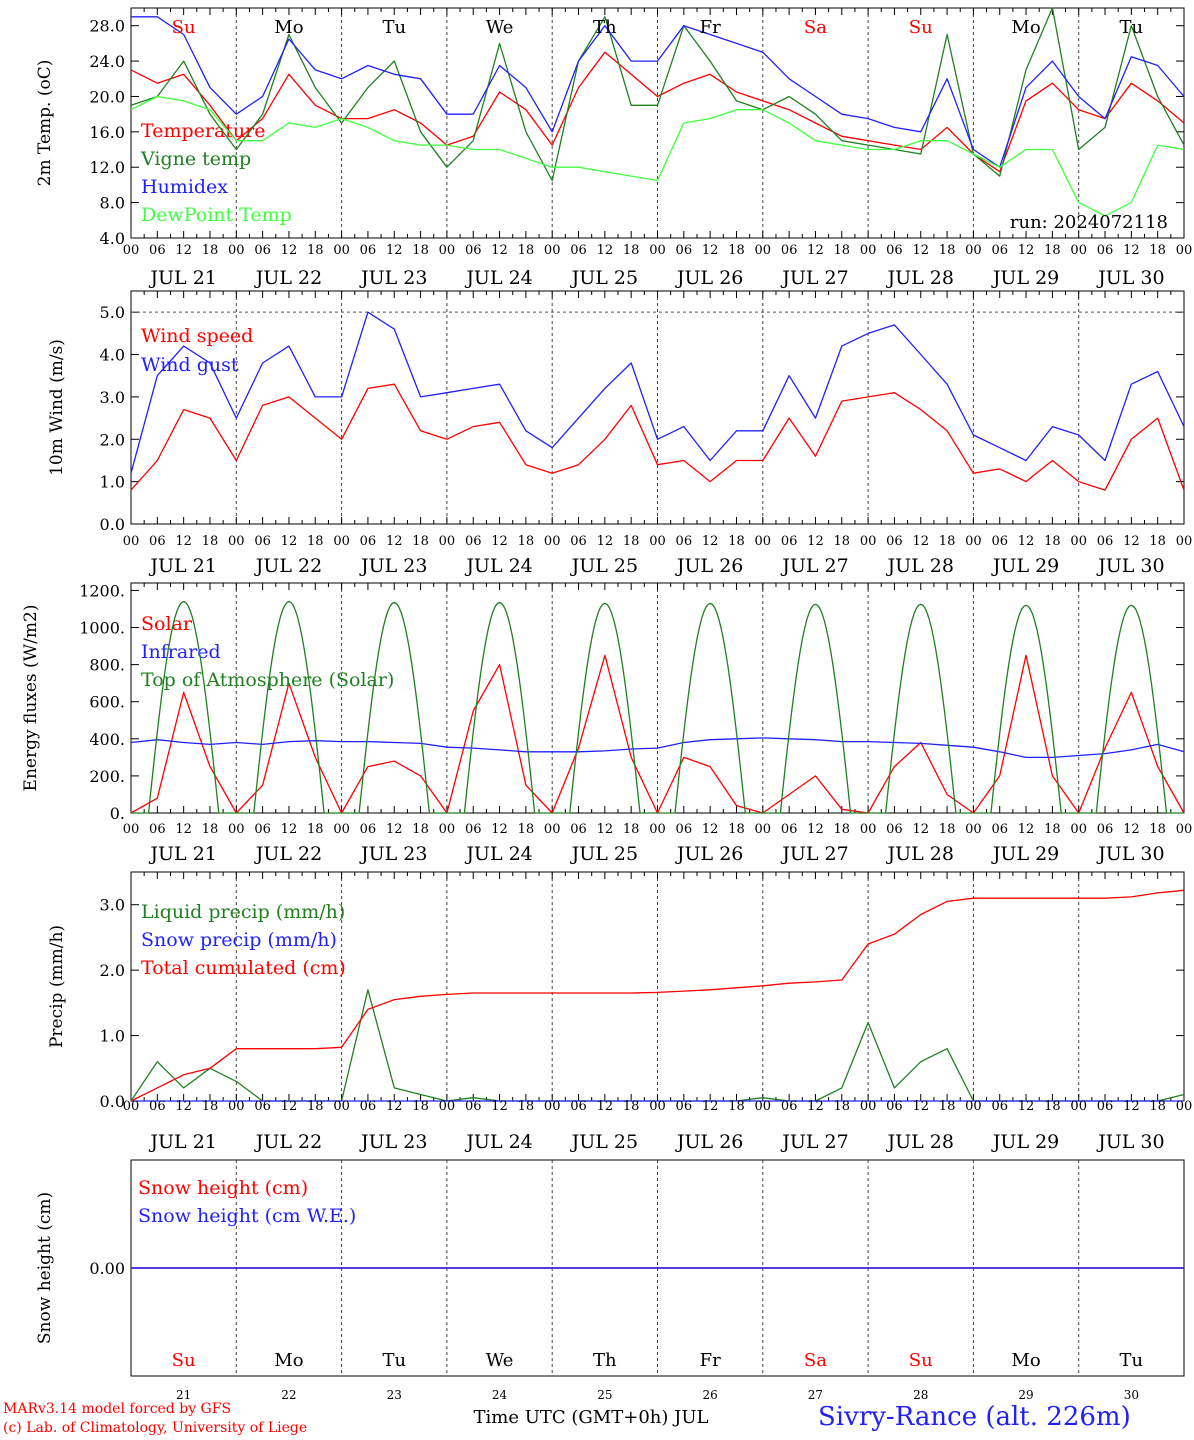 This screenshot has height=1440, width=1194. Describe the element at coordinates (117, 813) in the screenshot. I see `y-tick-label: 0.` at that location.